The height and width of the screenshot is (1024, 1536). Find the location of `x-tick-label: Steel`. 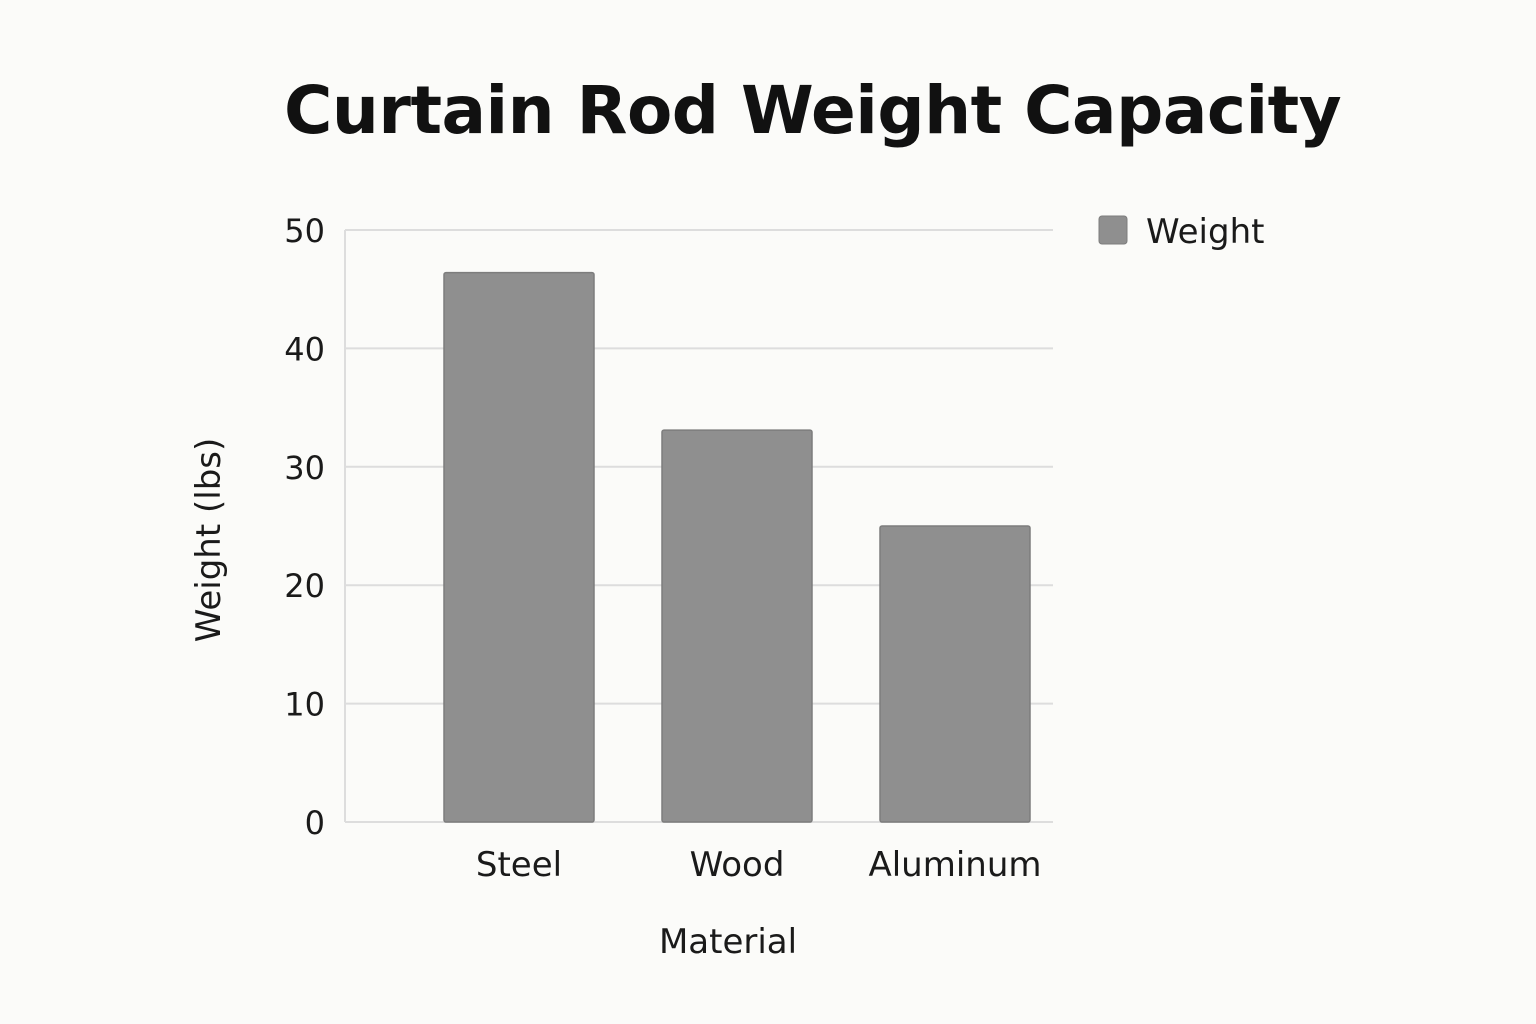

x-tick-label: Steel is located at coordinates (519, 865).